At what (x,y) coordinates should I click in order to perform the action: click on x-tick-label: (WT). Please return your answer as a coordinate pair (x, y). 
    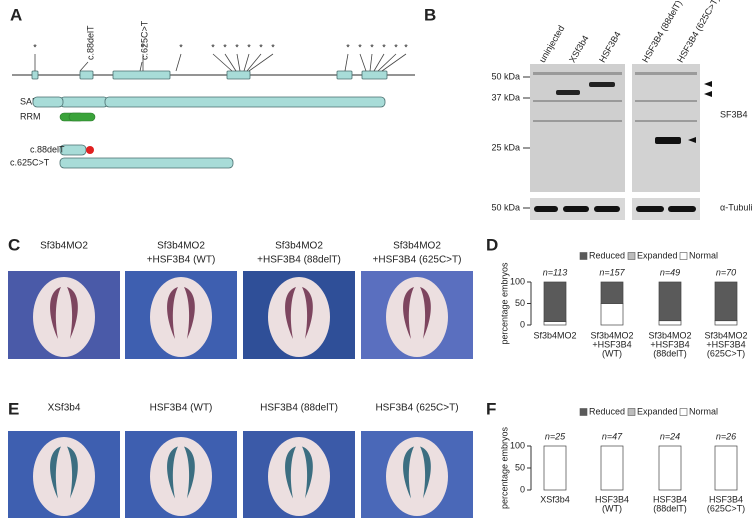
    Looking at the image, I should click on (612, 353).